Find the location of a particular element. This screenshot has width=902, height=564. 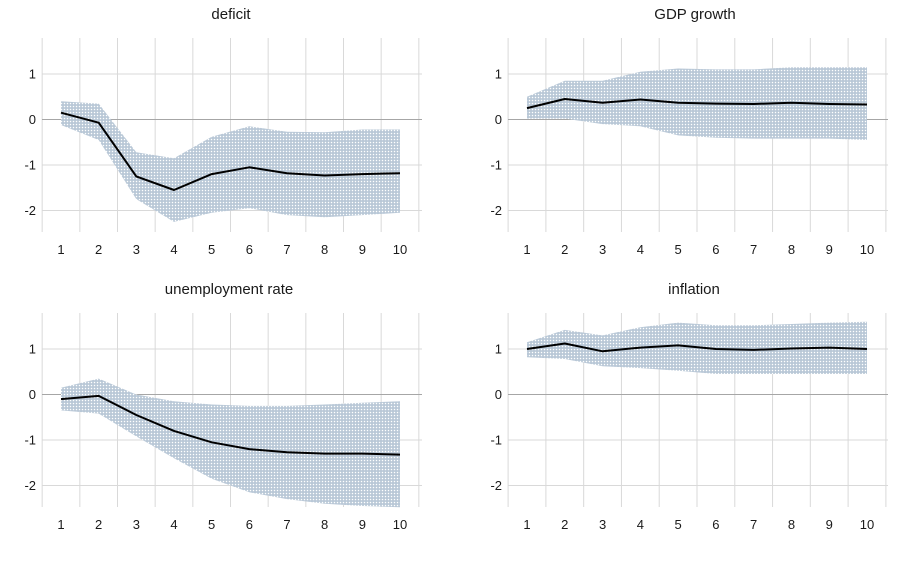

chart-title: deficit is located at coordinates (231, 14).